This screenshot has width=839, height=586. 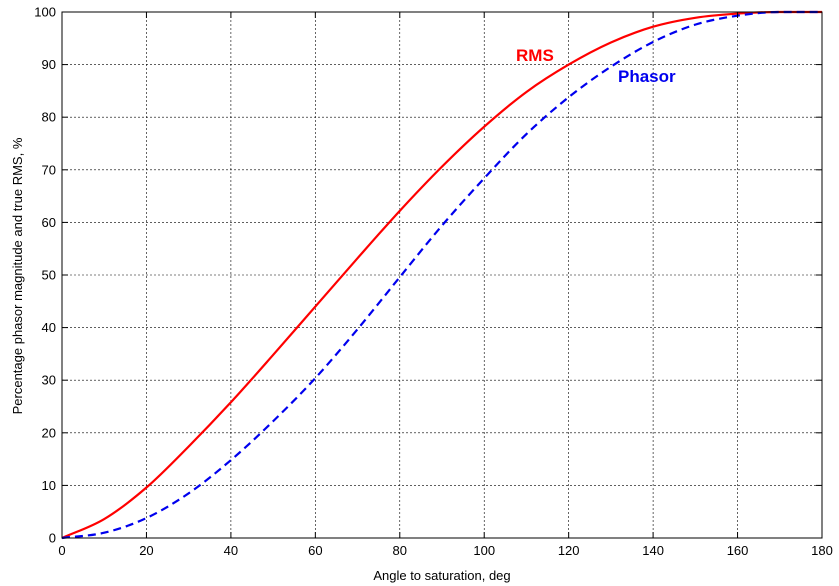 What do you see at coordinates (49, 169) in the screenshot?
I see `y-tick-label: 70` at bounding box center [49, 169].